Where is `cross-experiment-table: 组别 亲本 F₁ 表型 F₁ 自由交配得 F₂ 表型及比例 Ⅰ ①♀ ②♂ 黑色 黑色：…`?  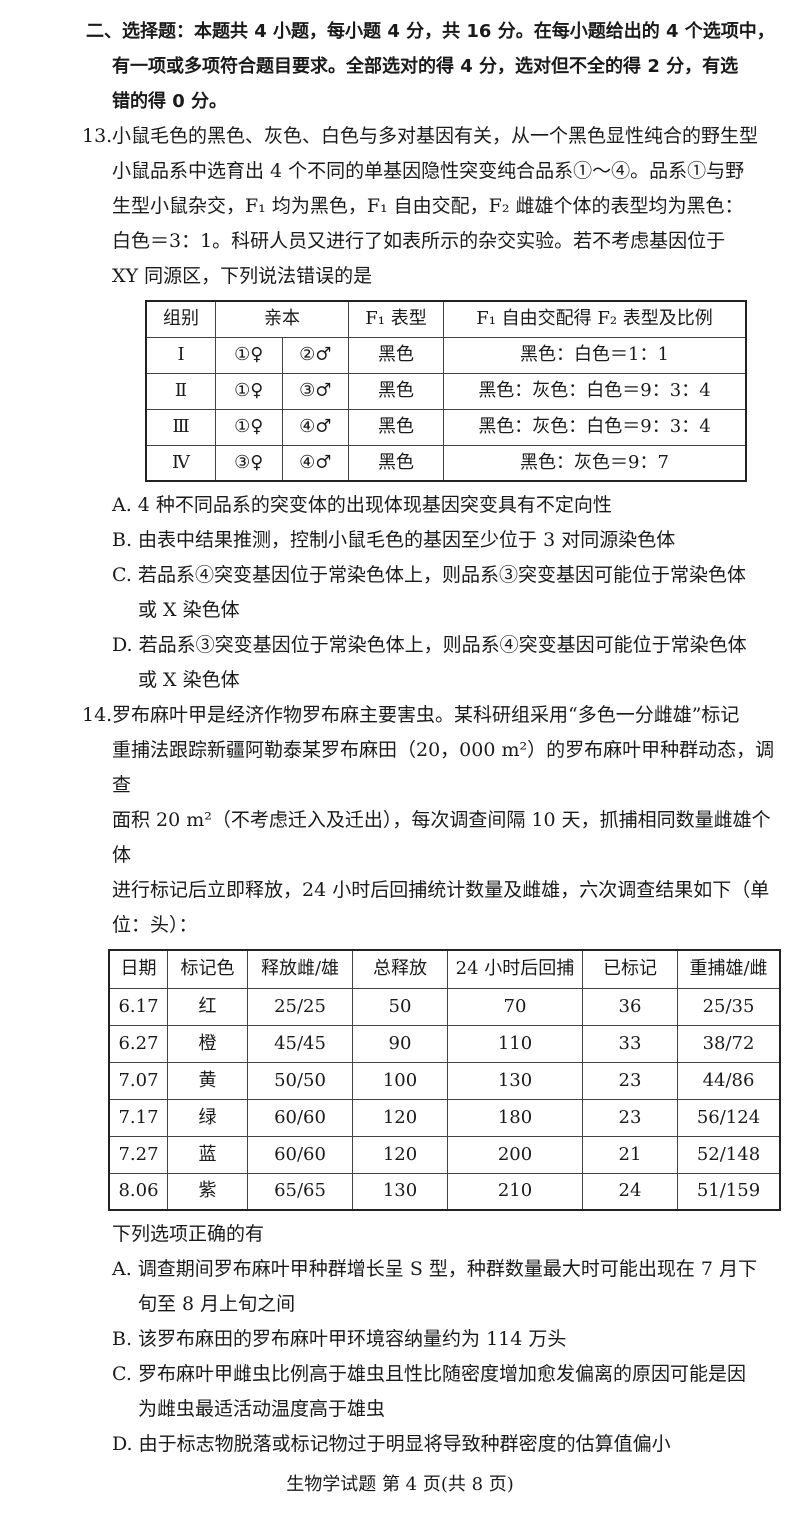 cross-experiment-table: 组别 亲本 F₁ 表型 F₁ 自由交配得 F₂ 表型及比例 Ⅰ ①♀ ②♂ 黑色 黑色：… is located at coordinates (446, 391).